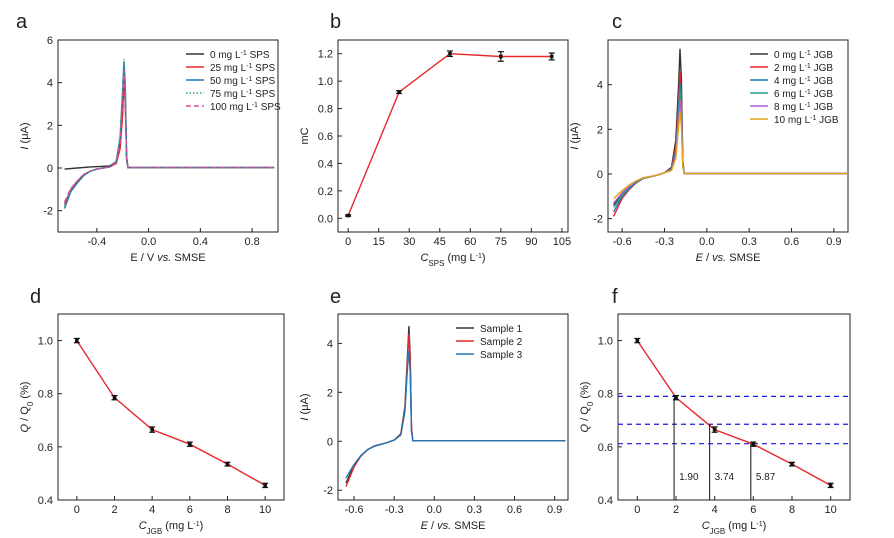 The height and width of the screenshot is (538, 894). What do you see at coordinates (379, 242) in the screenshot?
I see `x-tick-label: 15` at bounding box center [379, 242].